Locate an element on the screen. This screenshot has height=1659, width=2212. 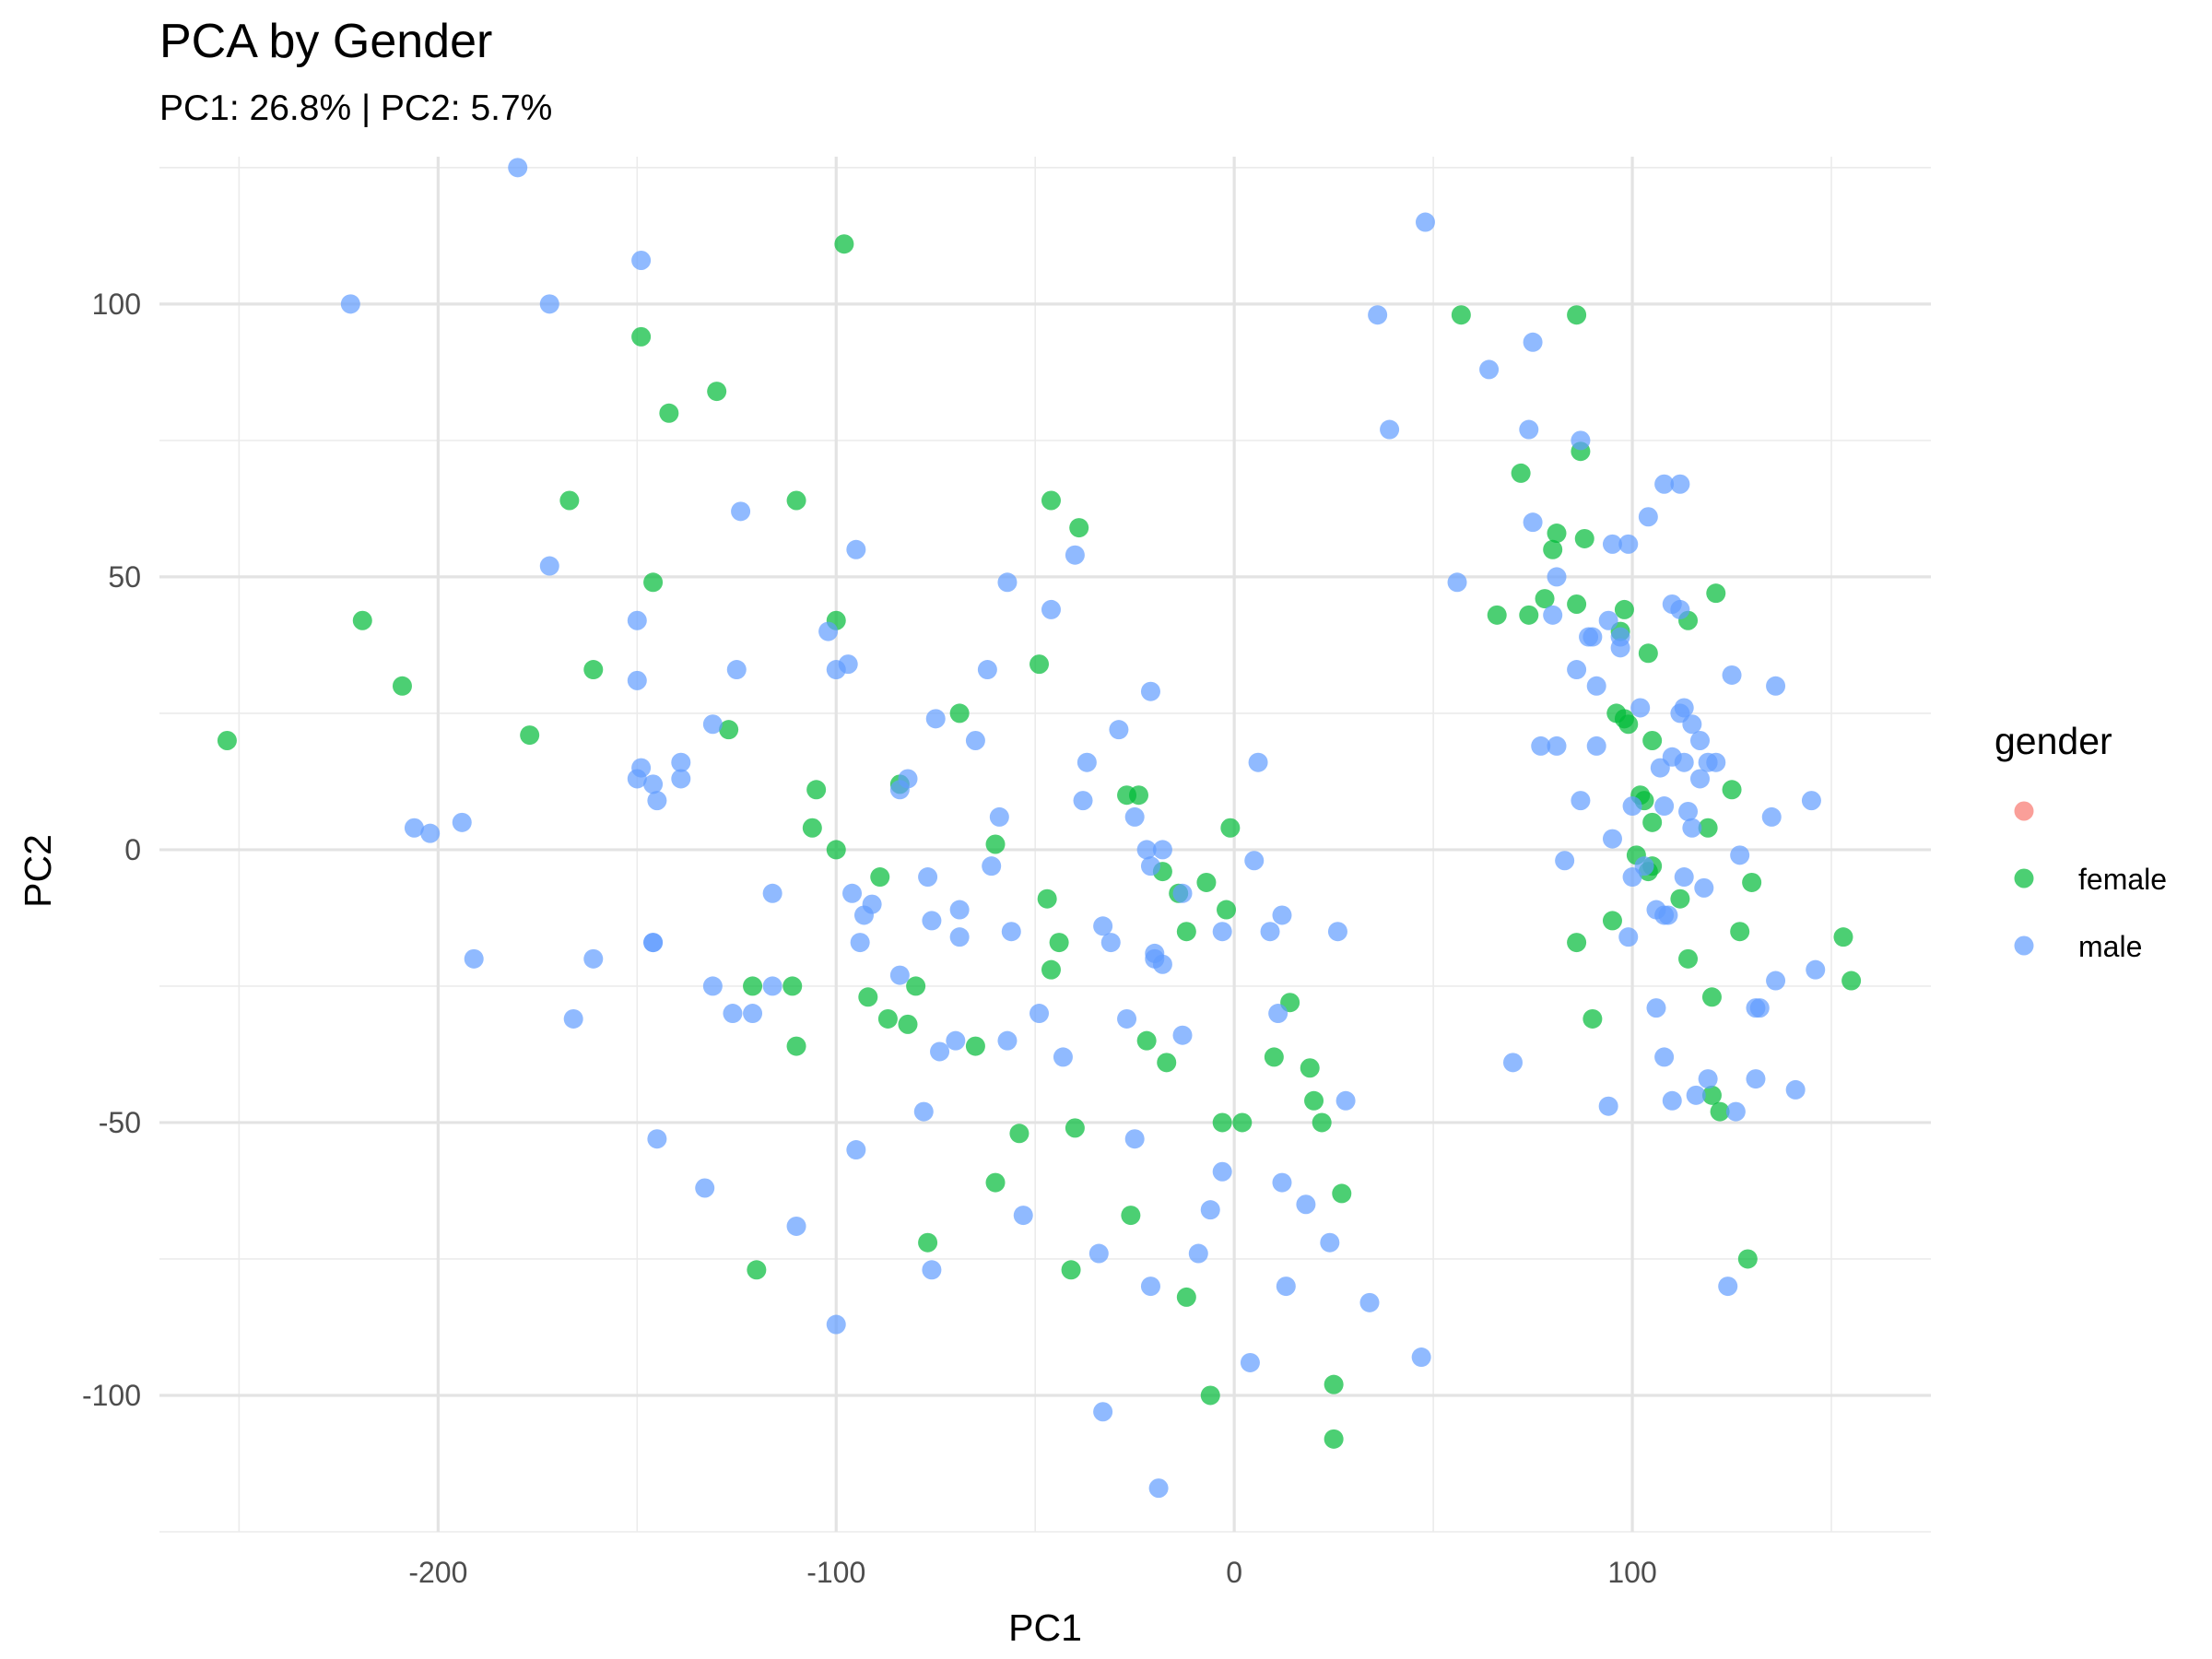
legend-entry: female is located at coordinates (2090, 879).